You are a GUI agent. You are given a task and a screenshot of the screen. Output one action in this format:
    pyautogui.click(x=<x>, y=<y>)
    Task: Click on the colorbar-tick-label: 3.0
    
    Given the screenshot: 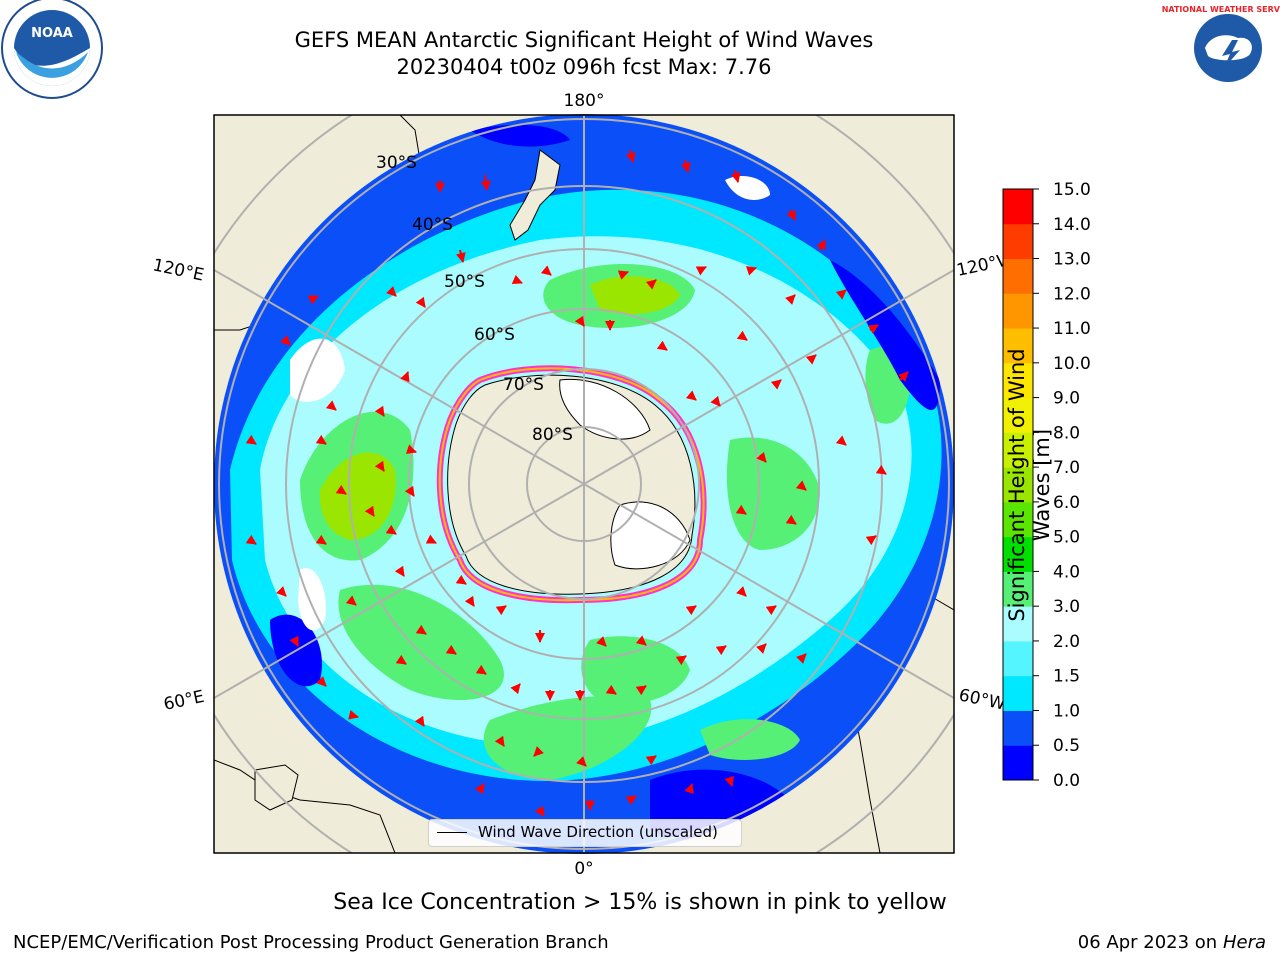 What is the action you would take?
    pyautogui.click(x=1066, y=607)
    